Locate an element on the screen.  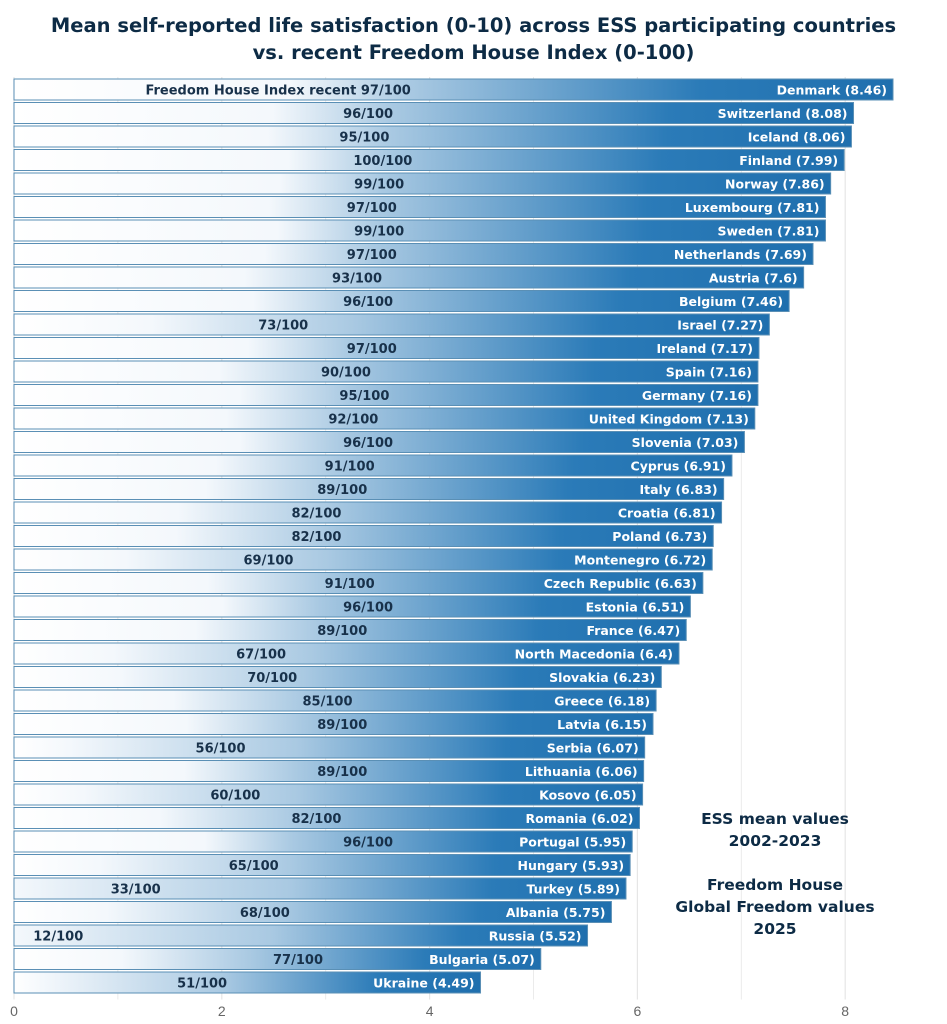
country-value-label: Romania (6.02) is located at coordinates (580, 818).